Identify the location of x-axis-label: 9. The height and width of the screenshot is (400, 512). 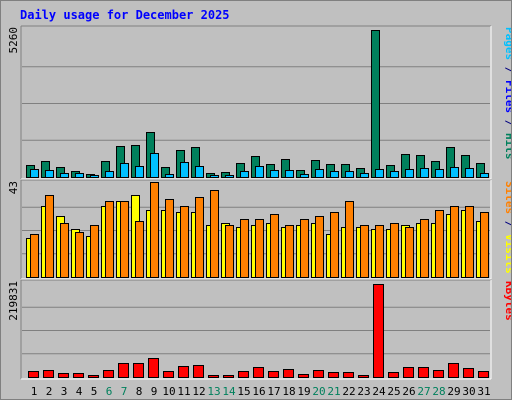
(154, 391).